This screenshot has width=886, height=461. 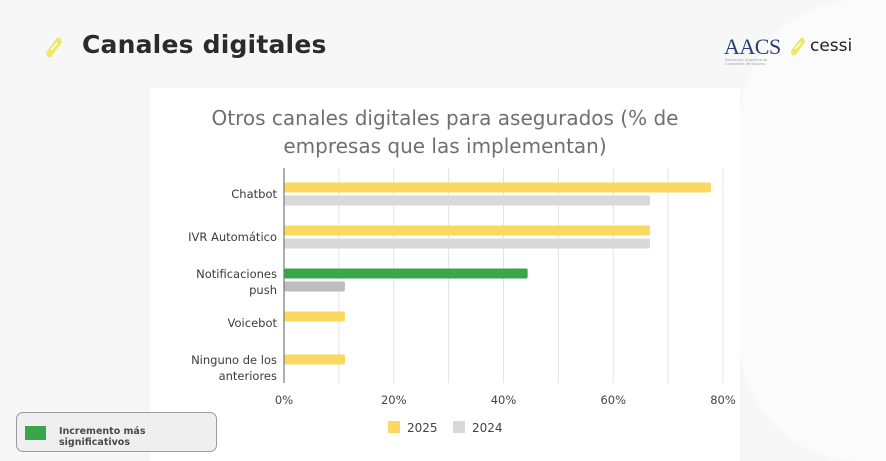 I want to click on highlight-legend: Incremento más significativos, so click(x=116, y=432).